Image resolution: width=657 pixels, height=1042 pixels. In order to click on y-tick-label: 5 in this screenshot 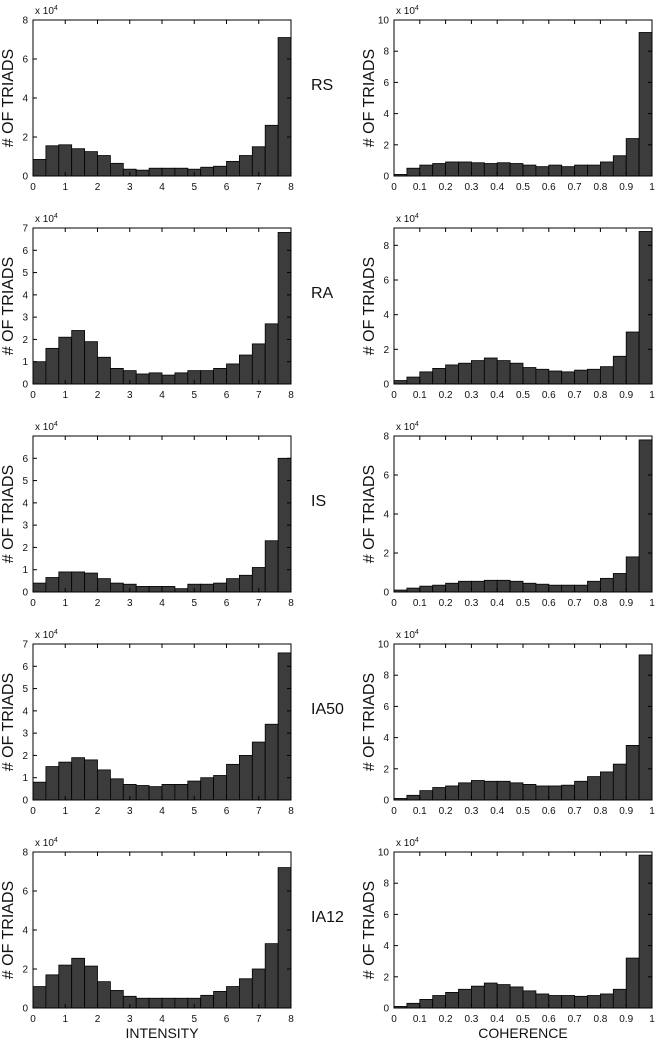, I will do `click(25, 689)`.